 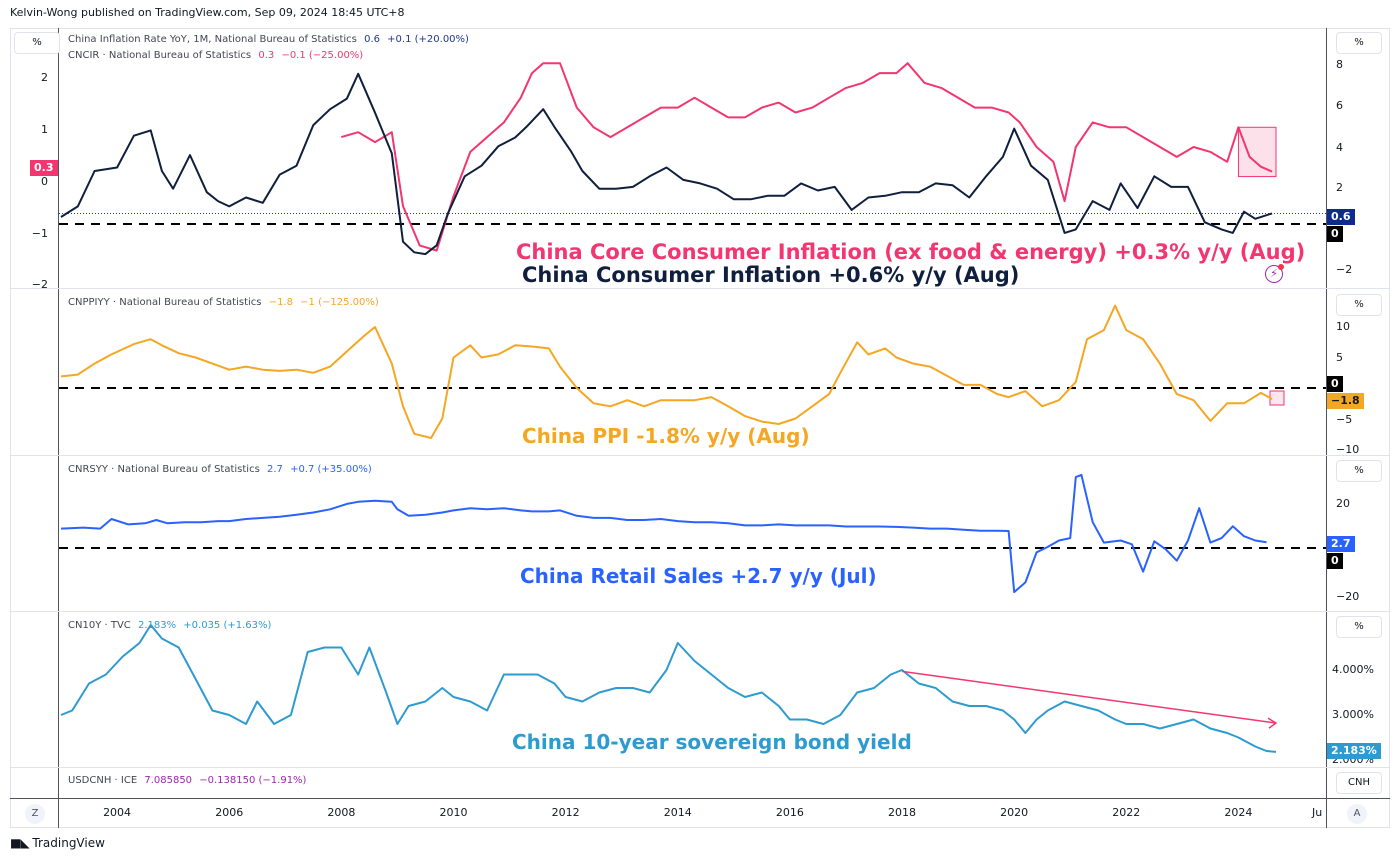 I want to click on legend-value: 0.3, so click(x=266, y=55).